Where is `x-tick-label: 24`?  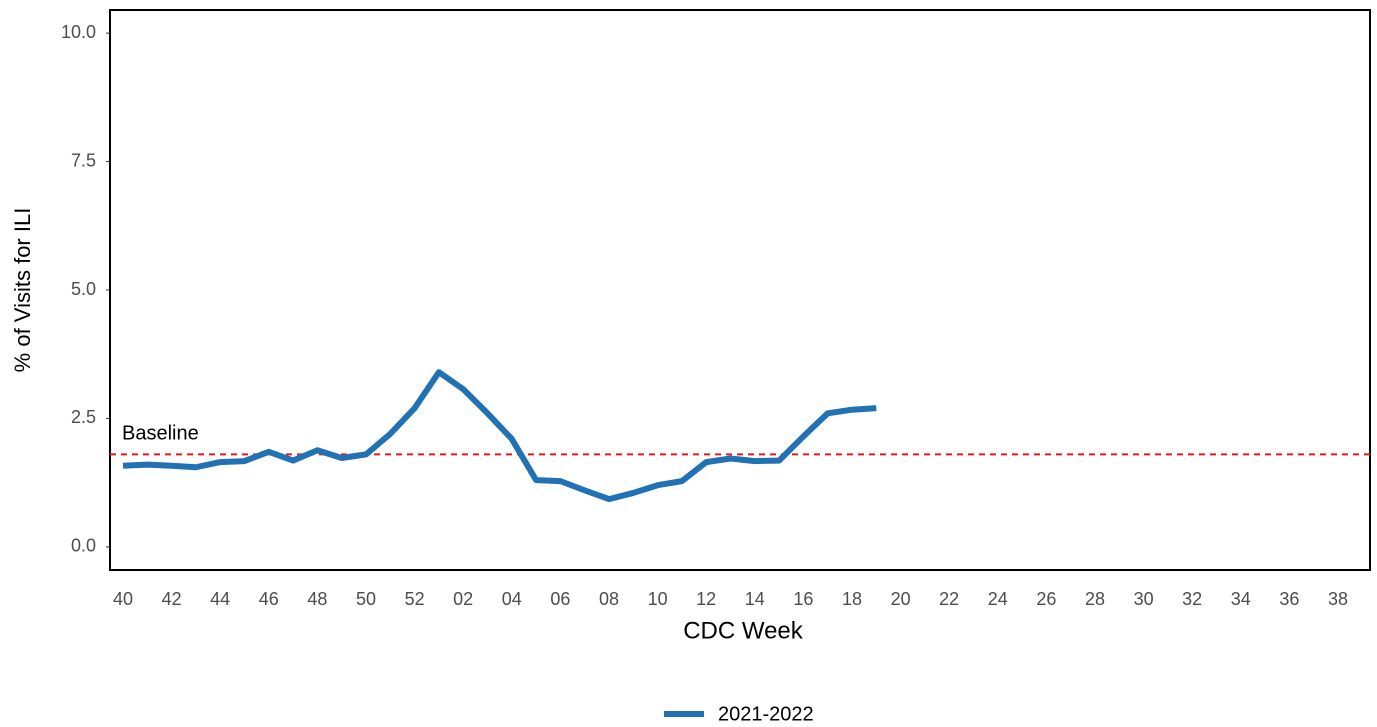
x-tick-label: 24 is located at coordinates (998, 599).